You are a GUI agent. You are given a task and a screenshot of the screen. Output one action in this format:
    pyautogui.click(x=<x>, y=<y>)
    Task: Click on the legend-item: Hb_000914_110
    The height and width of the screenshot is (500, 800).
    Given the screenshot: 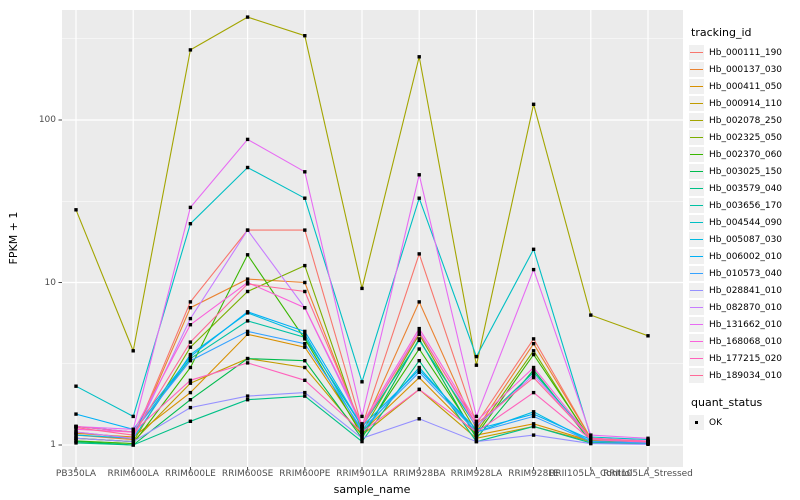 What is the action you would take?
    pyautogui.click(x=744, y=103)
    